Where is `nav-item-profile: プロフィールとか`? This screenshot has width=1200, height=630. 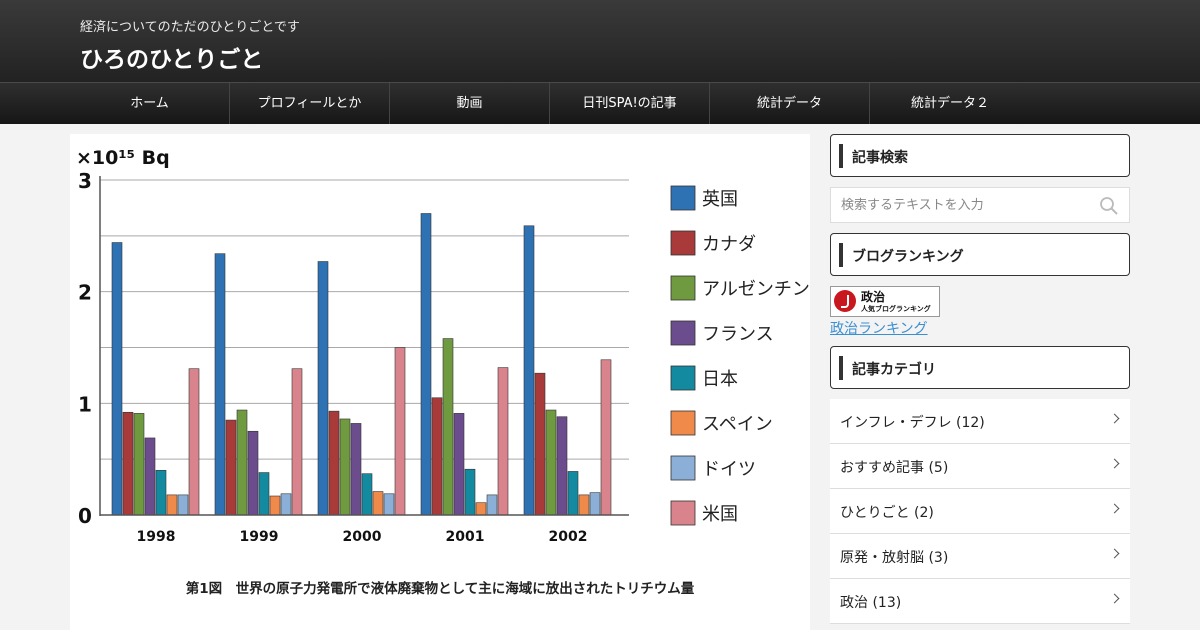
nav-item-profile: プロフィールとか is located at coordinates (310, 103).